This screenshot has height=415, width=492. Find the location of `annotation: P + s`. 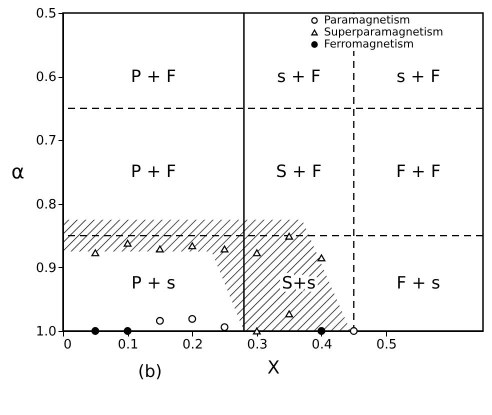

annotation: P + s is located at coordinates (153, 283).